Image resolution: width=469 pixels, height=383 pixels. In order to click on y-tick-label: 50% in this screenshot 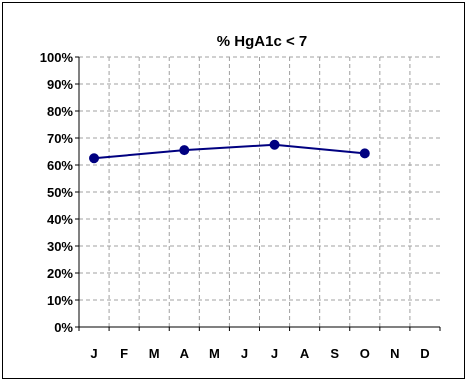, I will do `click(60, 192)`.